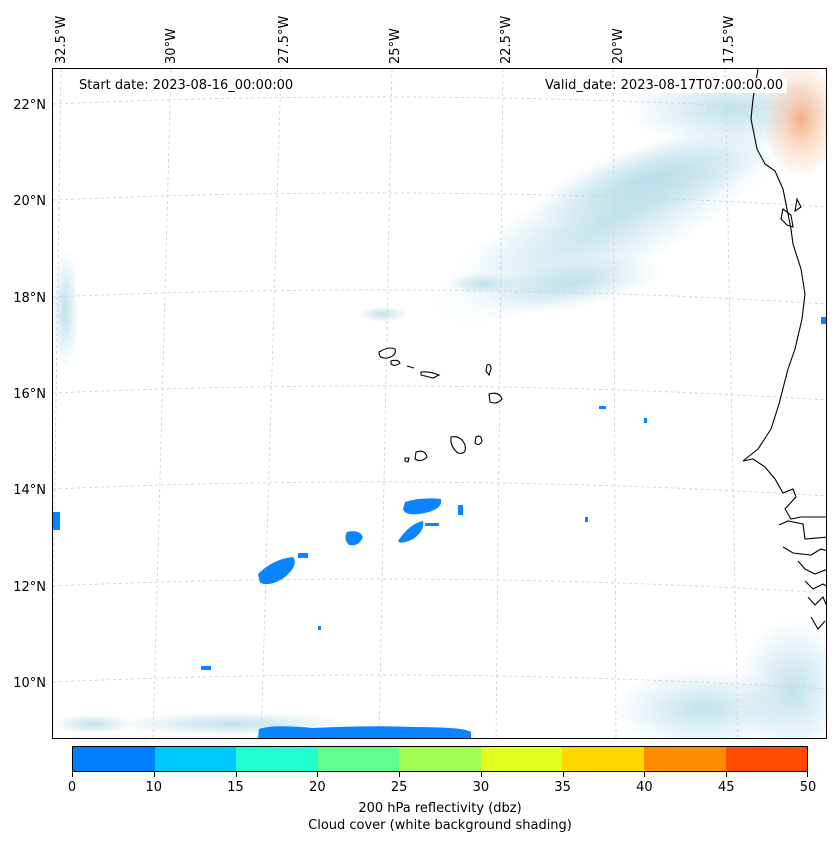  Describe the element at coordinates (808, 787) in the screenshot. I see `colorbar-tick-label: 50` at that location.